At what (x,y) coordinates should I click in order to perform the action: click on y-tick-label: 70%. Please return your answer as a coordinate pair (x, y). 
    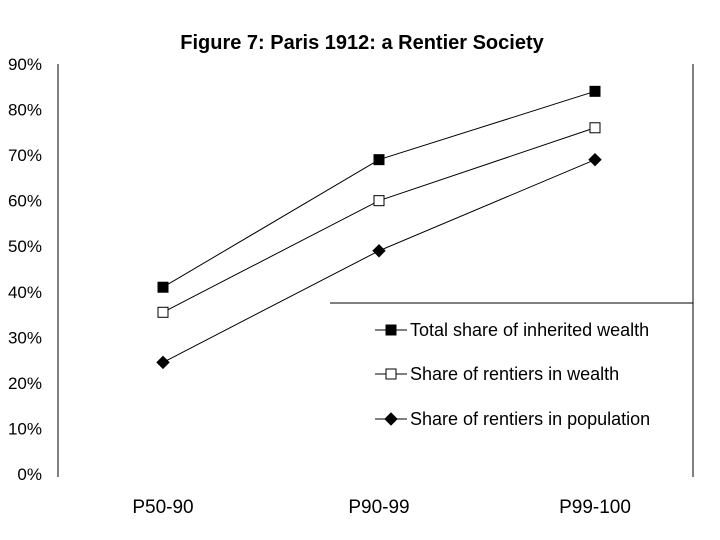
    Looking at the image, I should click on (25, 155).